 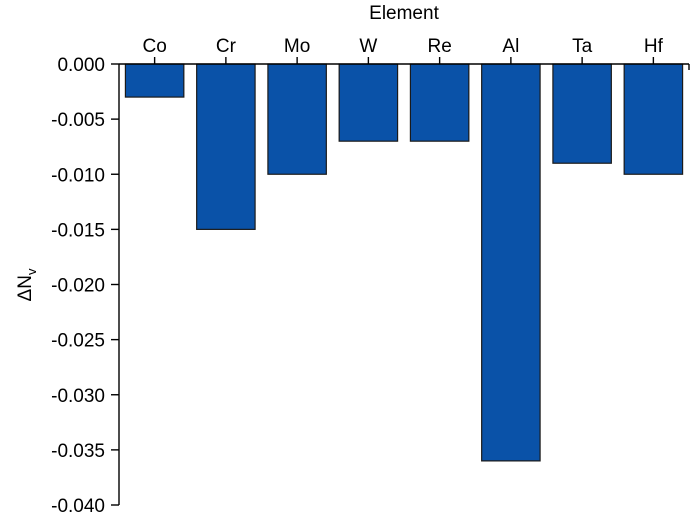 What do you see at coordinates (297, 119) in the screenshot?
I see `bar-mo` at bounding box center [297, 119].